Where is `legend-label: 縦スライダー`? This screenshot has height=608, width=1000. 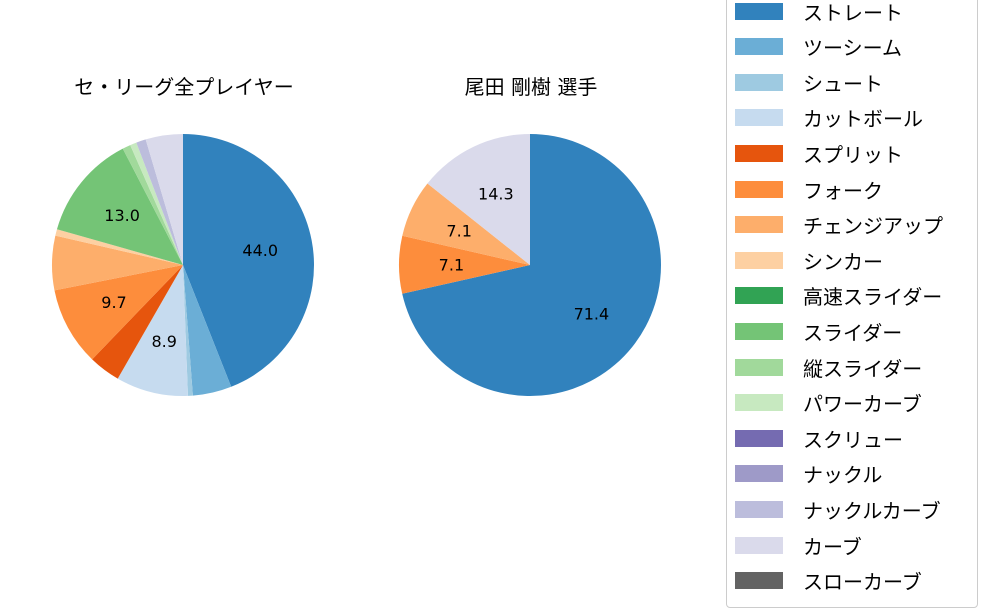 legend-label: 縦スライダー is located at coordinates (863, 368).